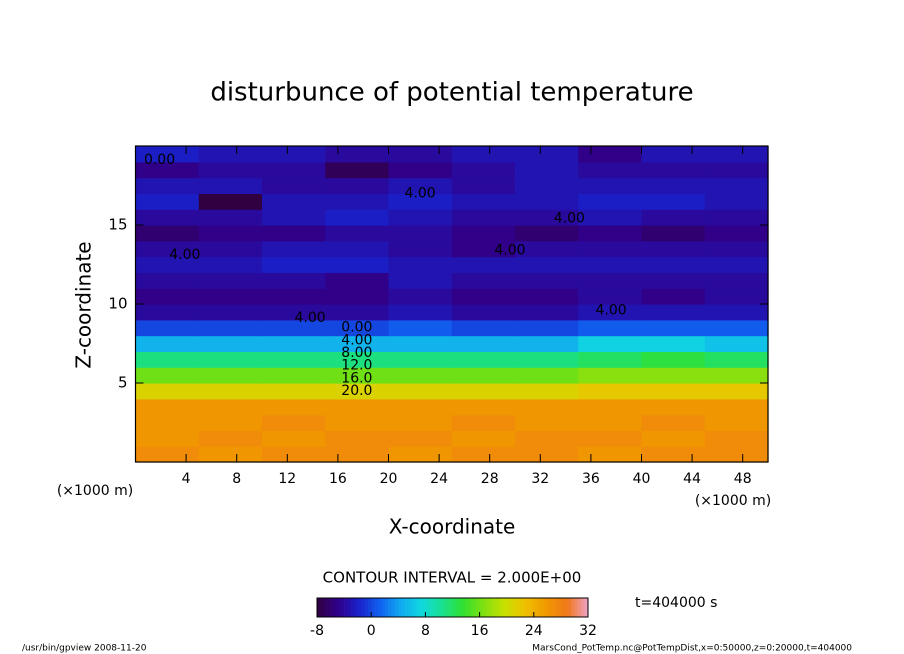 The image size is (904, 654). I want to click on x-tick-label: 48, so click(743, 479).